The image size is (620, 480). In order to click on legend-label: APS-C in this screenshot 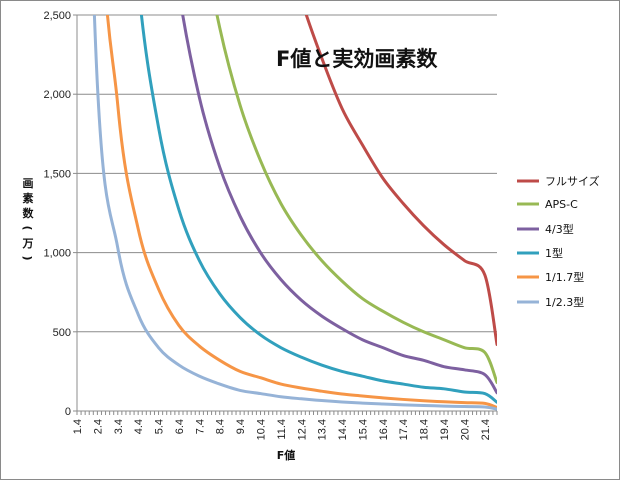, I will do `click(561, 204)`.